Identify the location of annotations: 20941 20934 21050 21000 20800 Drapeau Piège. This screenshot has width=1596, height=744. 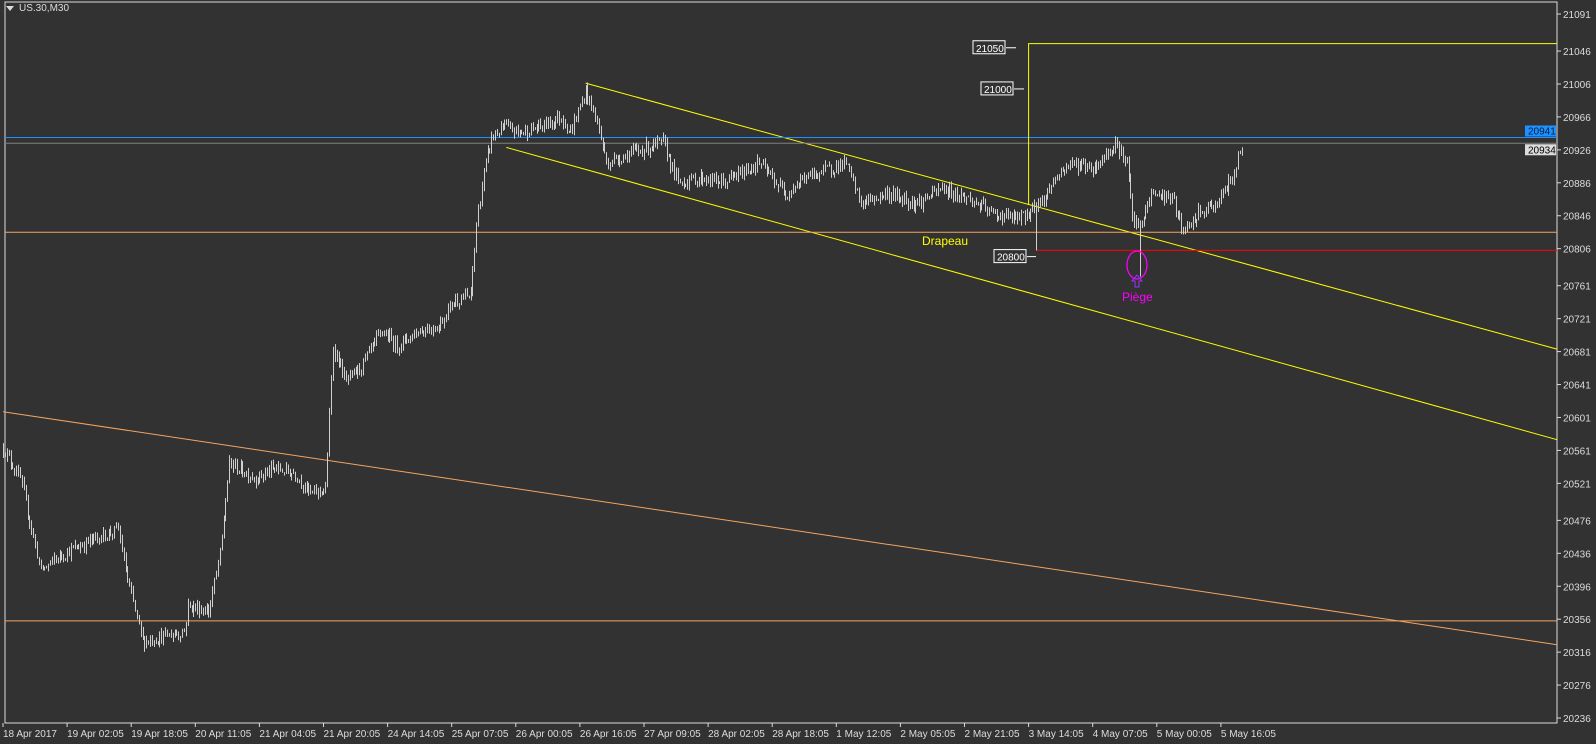
(1239, 172).